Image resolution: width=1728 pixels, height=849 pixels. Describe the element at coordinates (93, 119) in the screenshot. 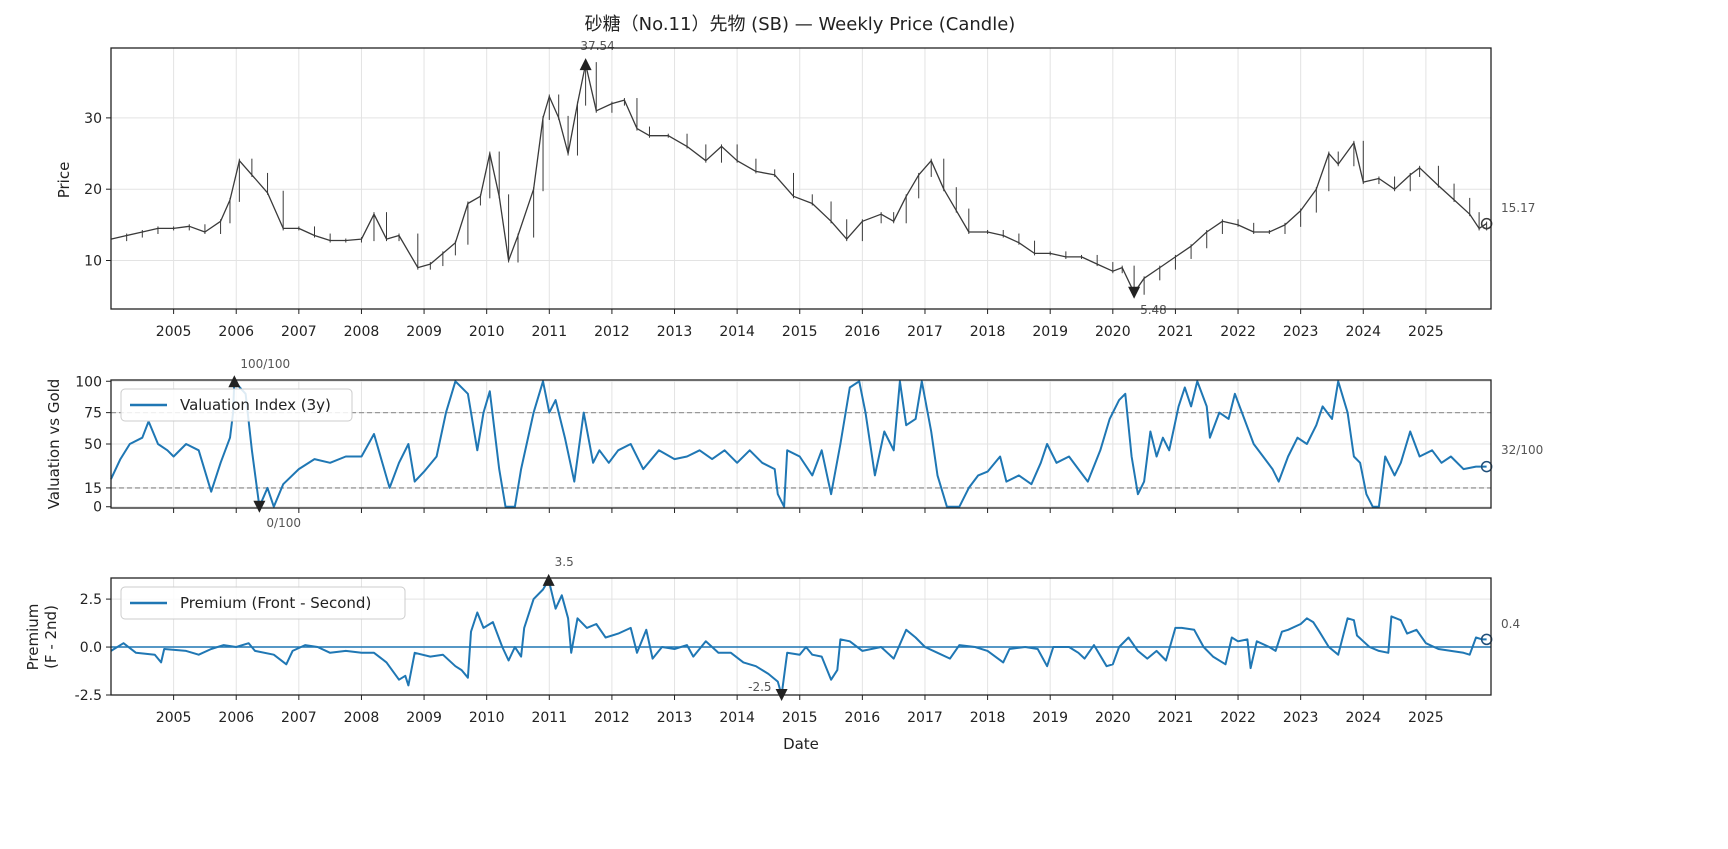

I see `y-tick-label: 30` at that location.